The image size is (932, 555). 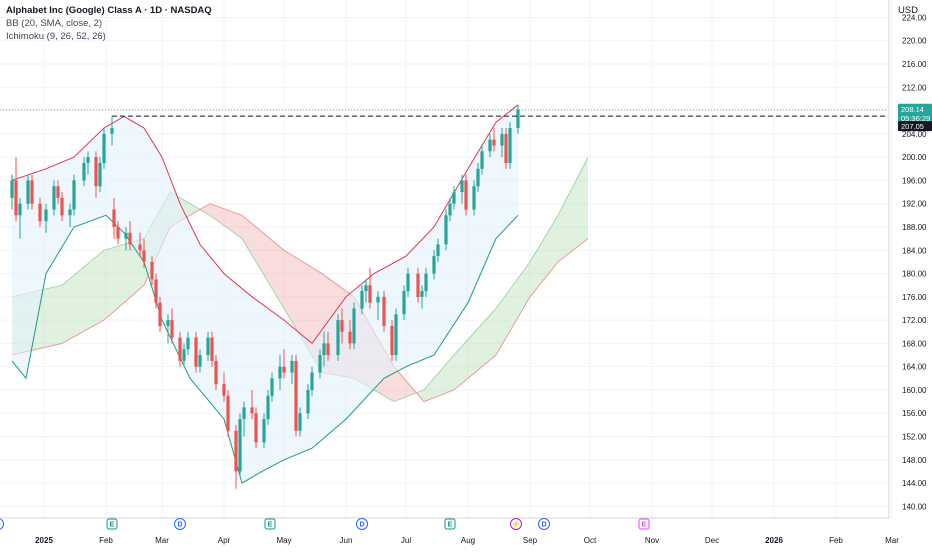 I want to click on time-tick-label: Oct, so click(x=590, y=540).